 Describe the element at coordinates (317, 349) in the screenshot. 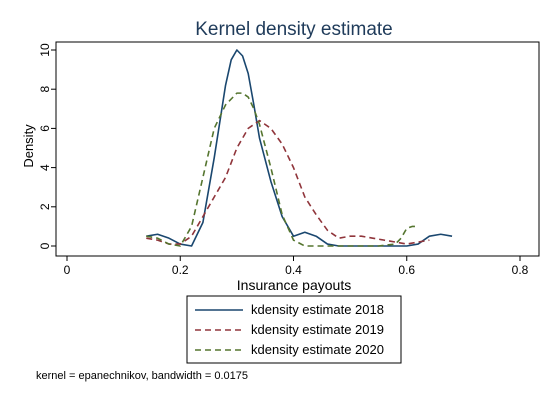

I see `legend-label: kdensity estimate 2020` at that location.